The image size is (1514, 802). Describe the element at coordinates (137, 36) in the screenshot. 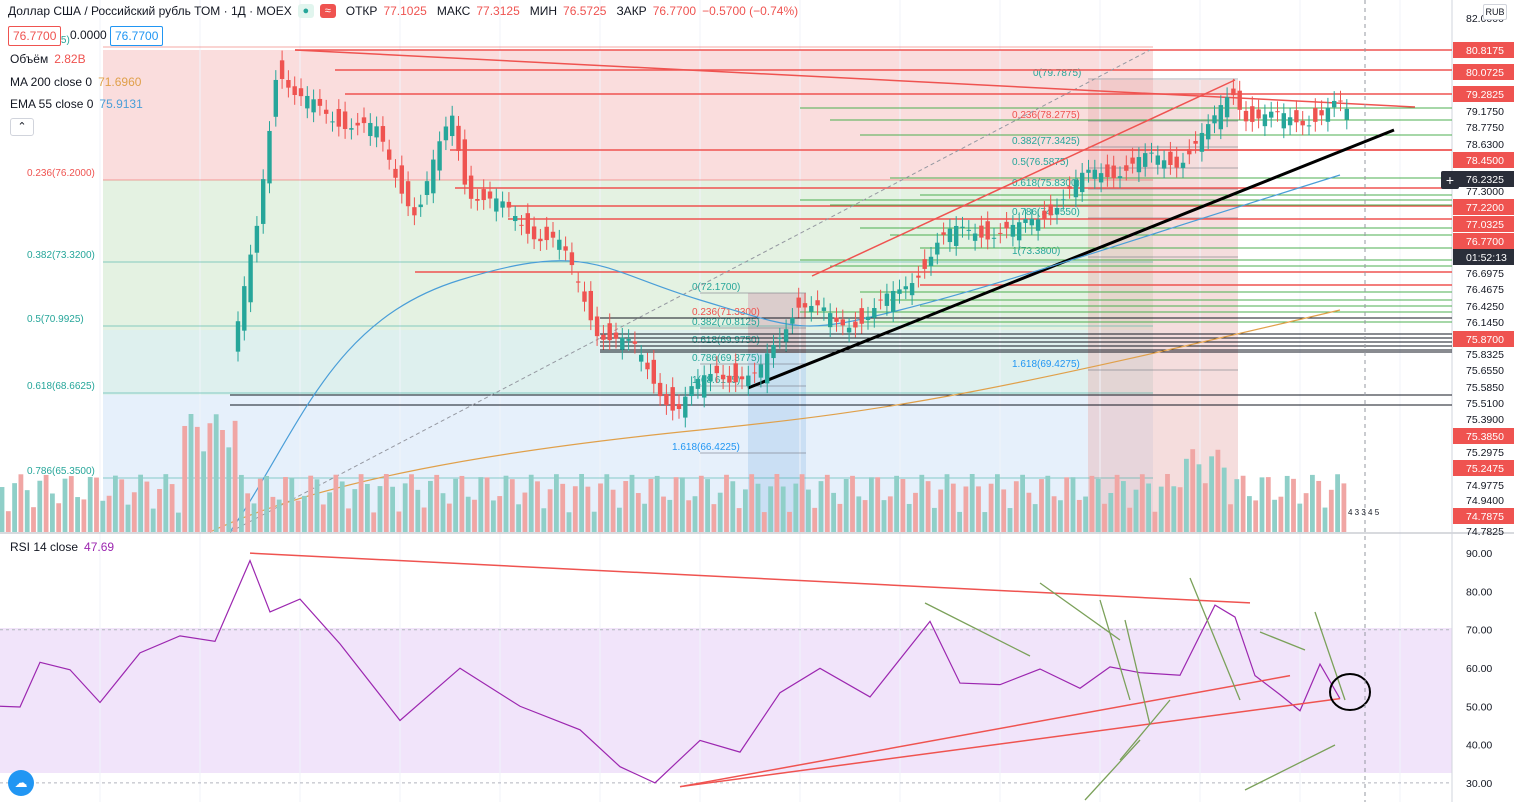

I see `buy-price-box: 76.7700` at that location.